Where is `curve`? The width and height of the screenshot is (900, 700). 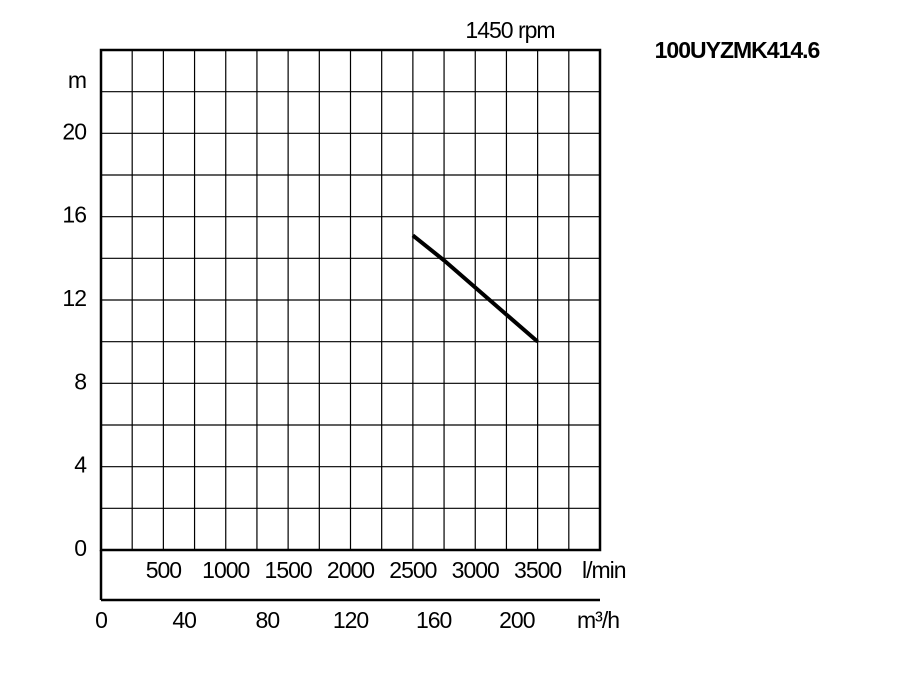 curve is located at coordinates (475, 288).